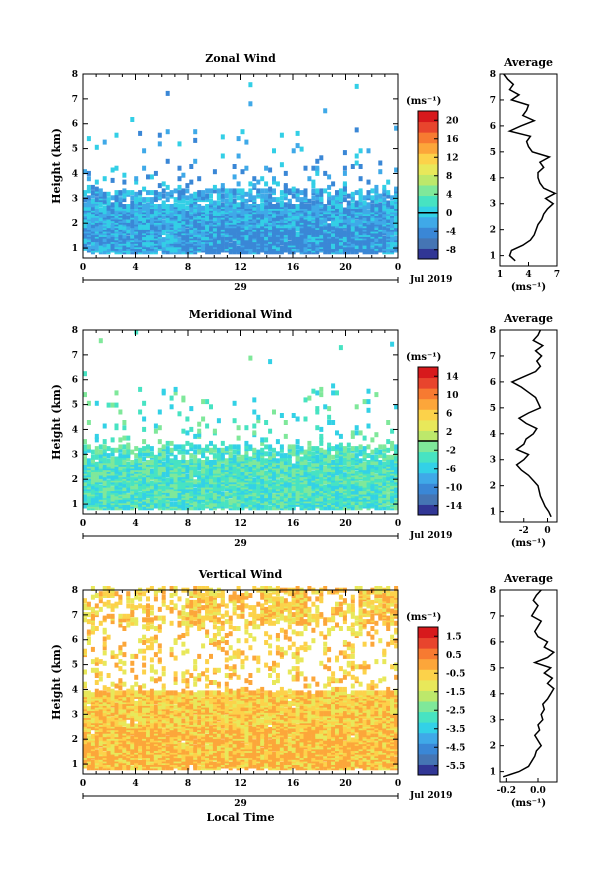 The width and height of the screenshot is (611, 873). Describe the element at coordinates (493, 205) in the screenshot. I see `avg-y-tick-label: 3` at that location.